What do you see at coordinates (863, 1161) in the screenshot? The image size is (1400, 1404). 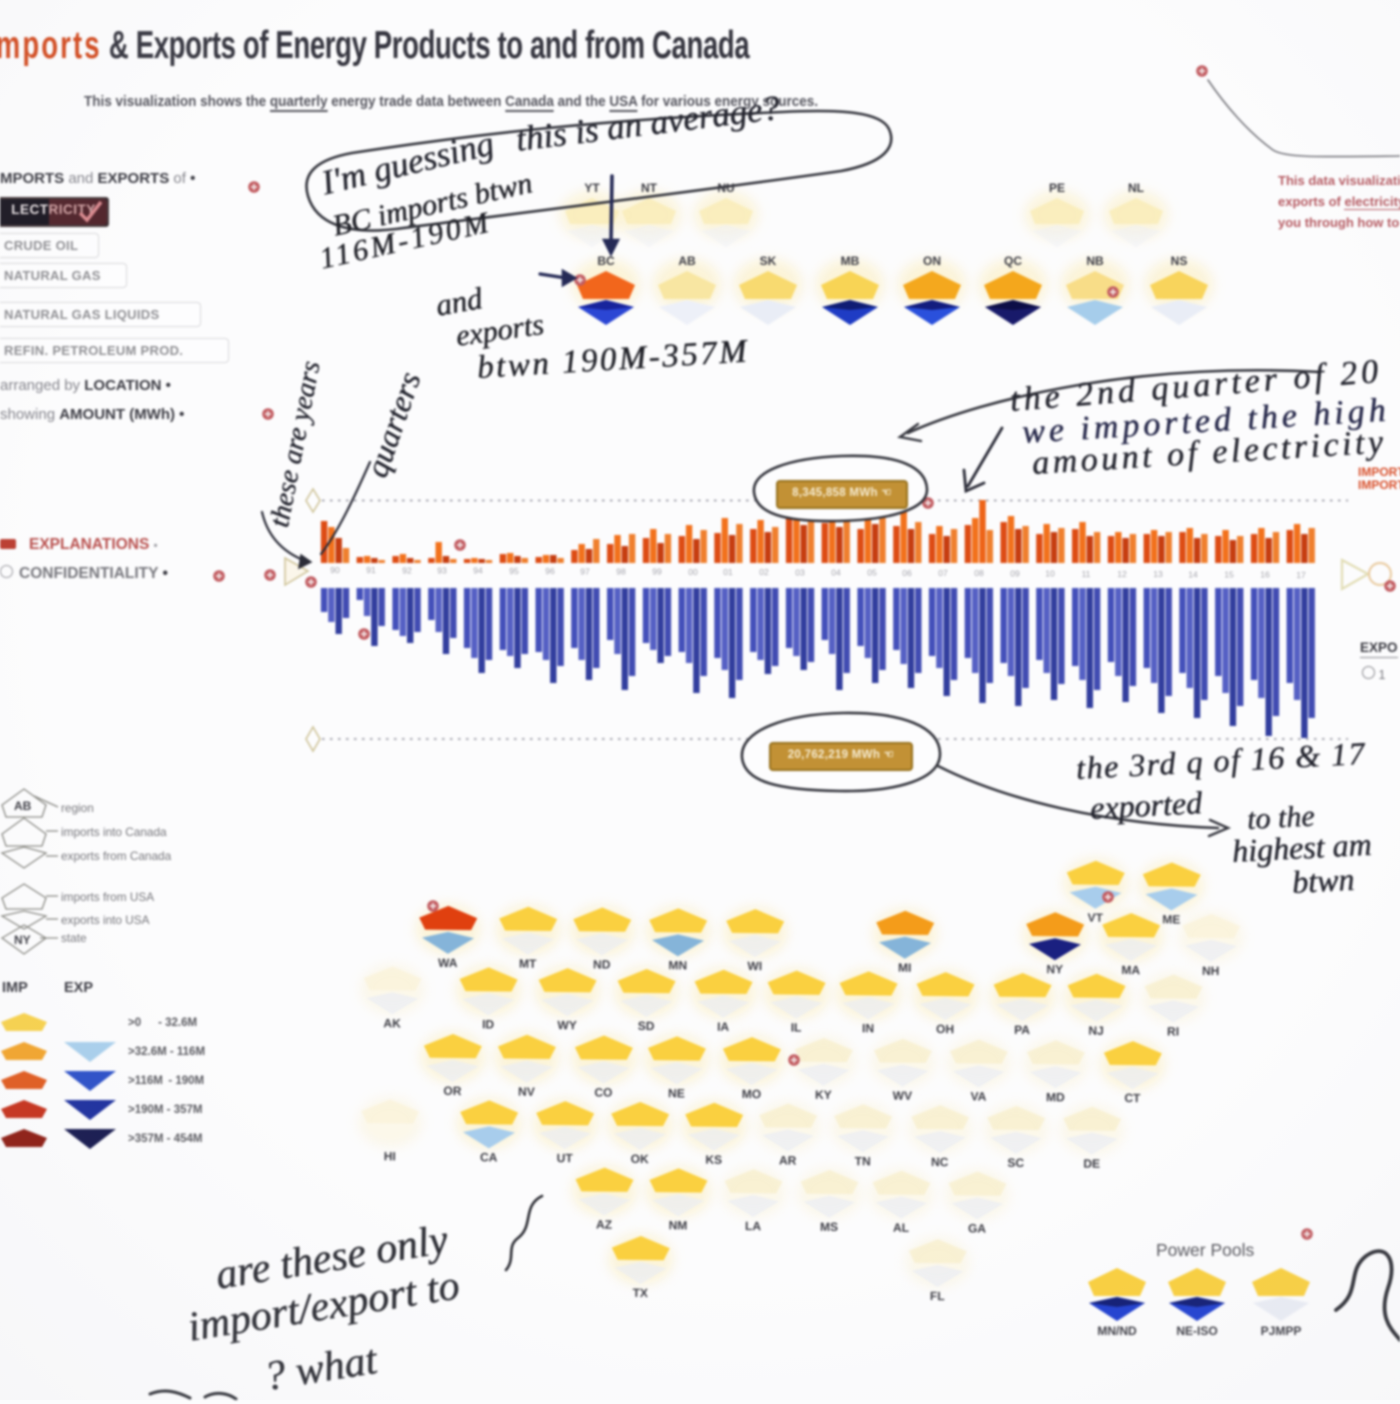 I see `svg-text: TN` at bounding box center [863, 1161].